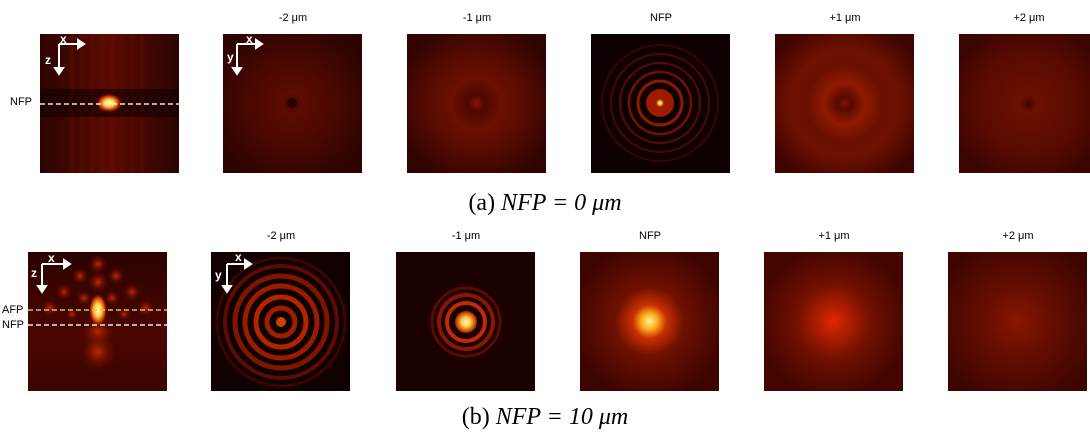 The height and width of the screenshot is (439, 1090). Describe the element at coordinates (1018, 236) in the screenshot. I see `slice-label-b-5: +2 μm` at that location.